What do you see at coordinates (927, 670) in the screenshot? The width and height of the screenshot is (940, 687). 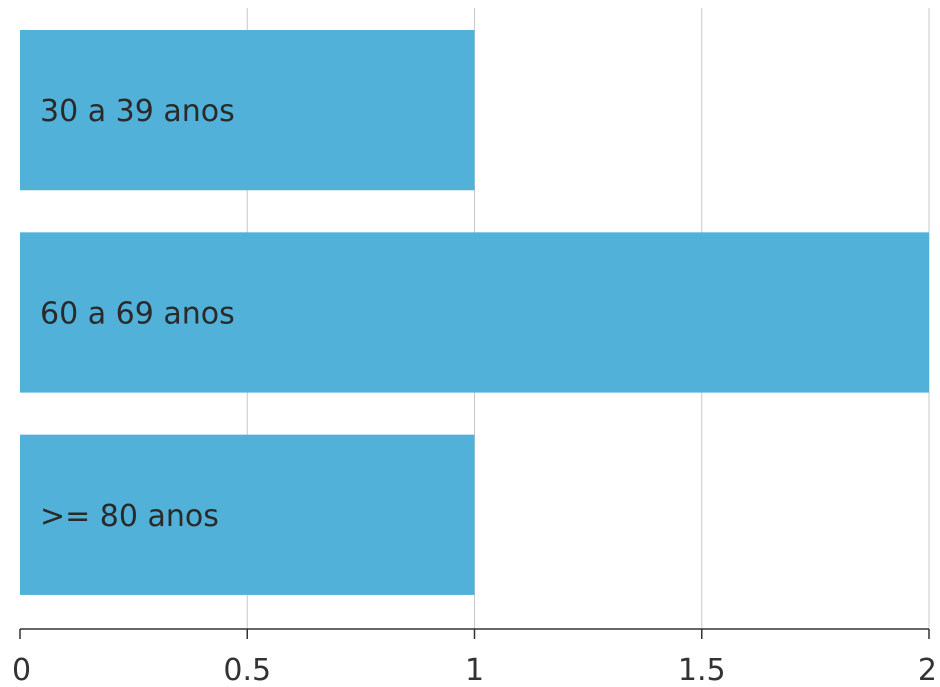 I see `x-tick-label: 2` at bounding box center [927, 670].